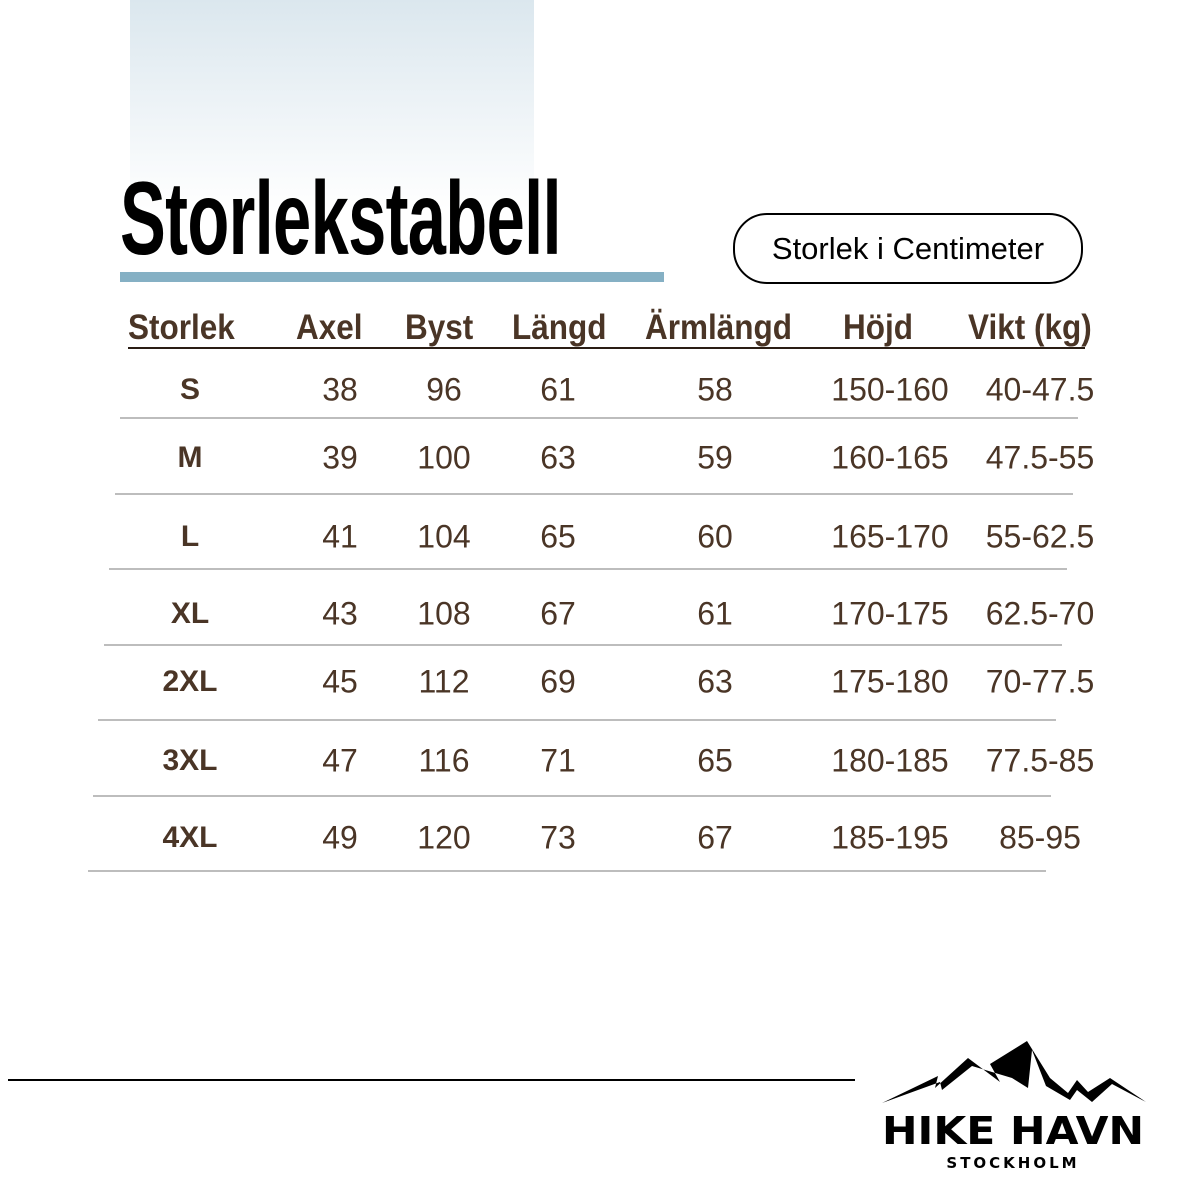  What do you see at coordinates (558, 760) in the screenshot?
I see `table-cell: 71` at bounding box center [558, 760].